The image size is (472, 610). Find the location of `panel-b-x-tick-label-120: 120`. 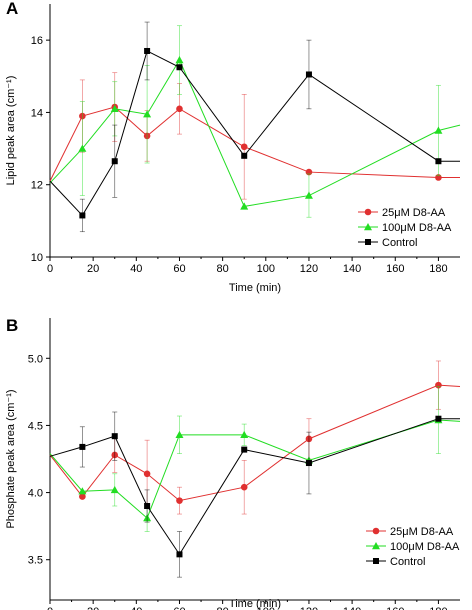

panel-b-x-tick-label-120: 120 is located at coordinates (309, 608).